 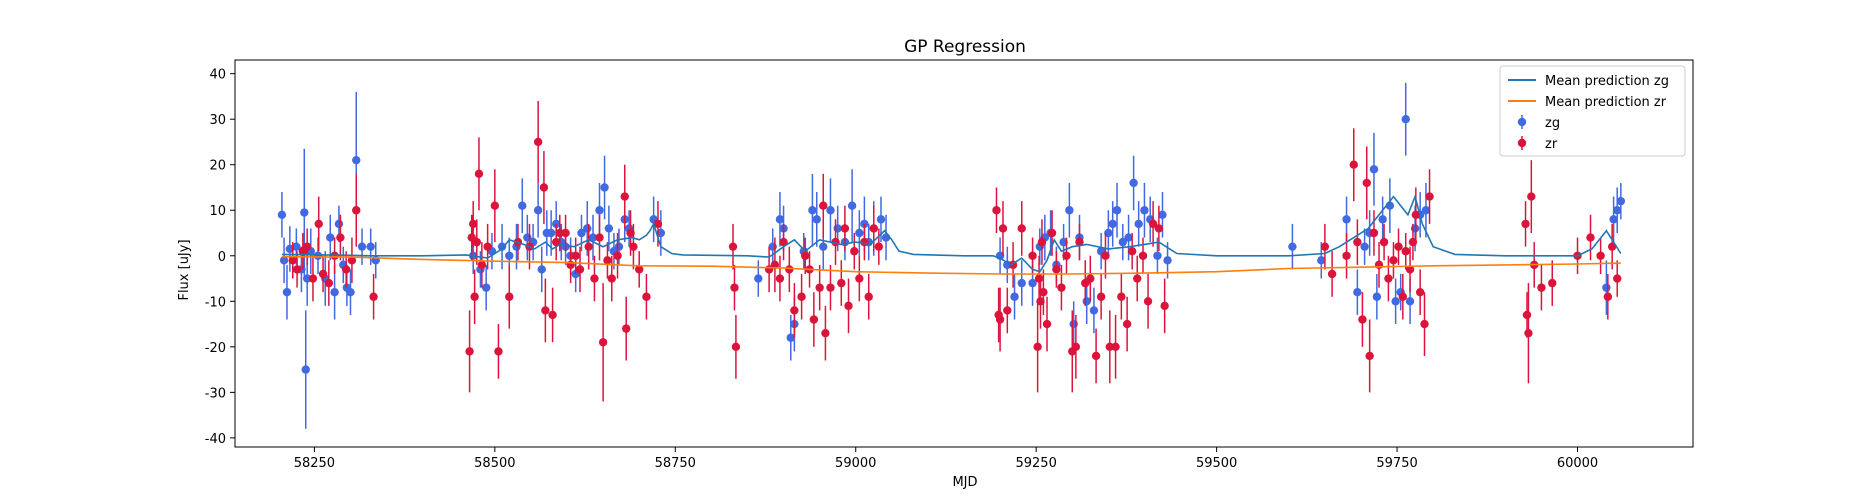 What do you see at coordinates (217, 120) in the screenshot?
I see `y-tick-label-7: 30` at bounding box center [217, 120].